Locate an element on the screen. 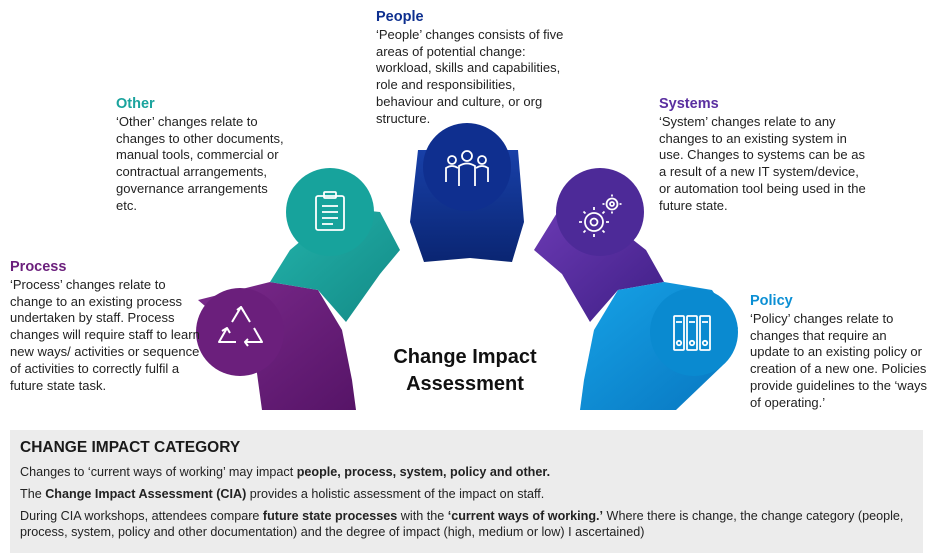 The height and width of the screenshot is (555, 933). people-icon is located at coordinates (467, 168).